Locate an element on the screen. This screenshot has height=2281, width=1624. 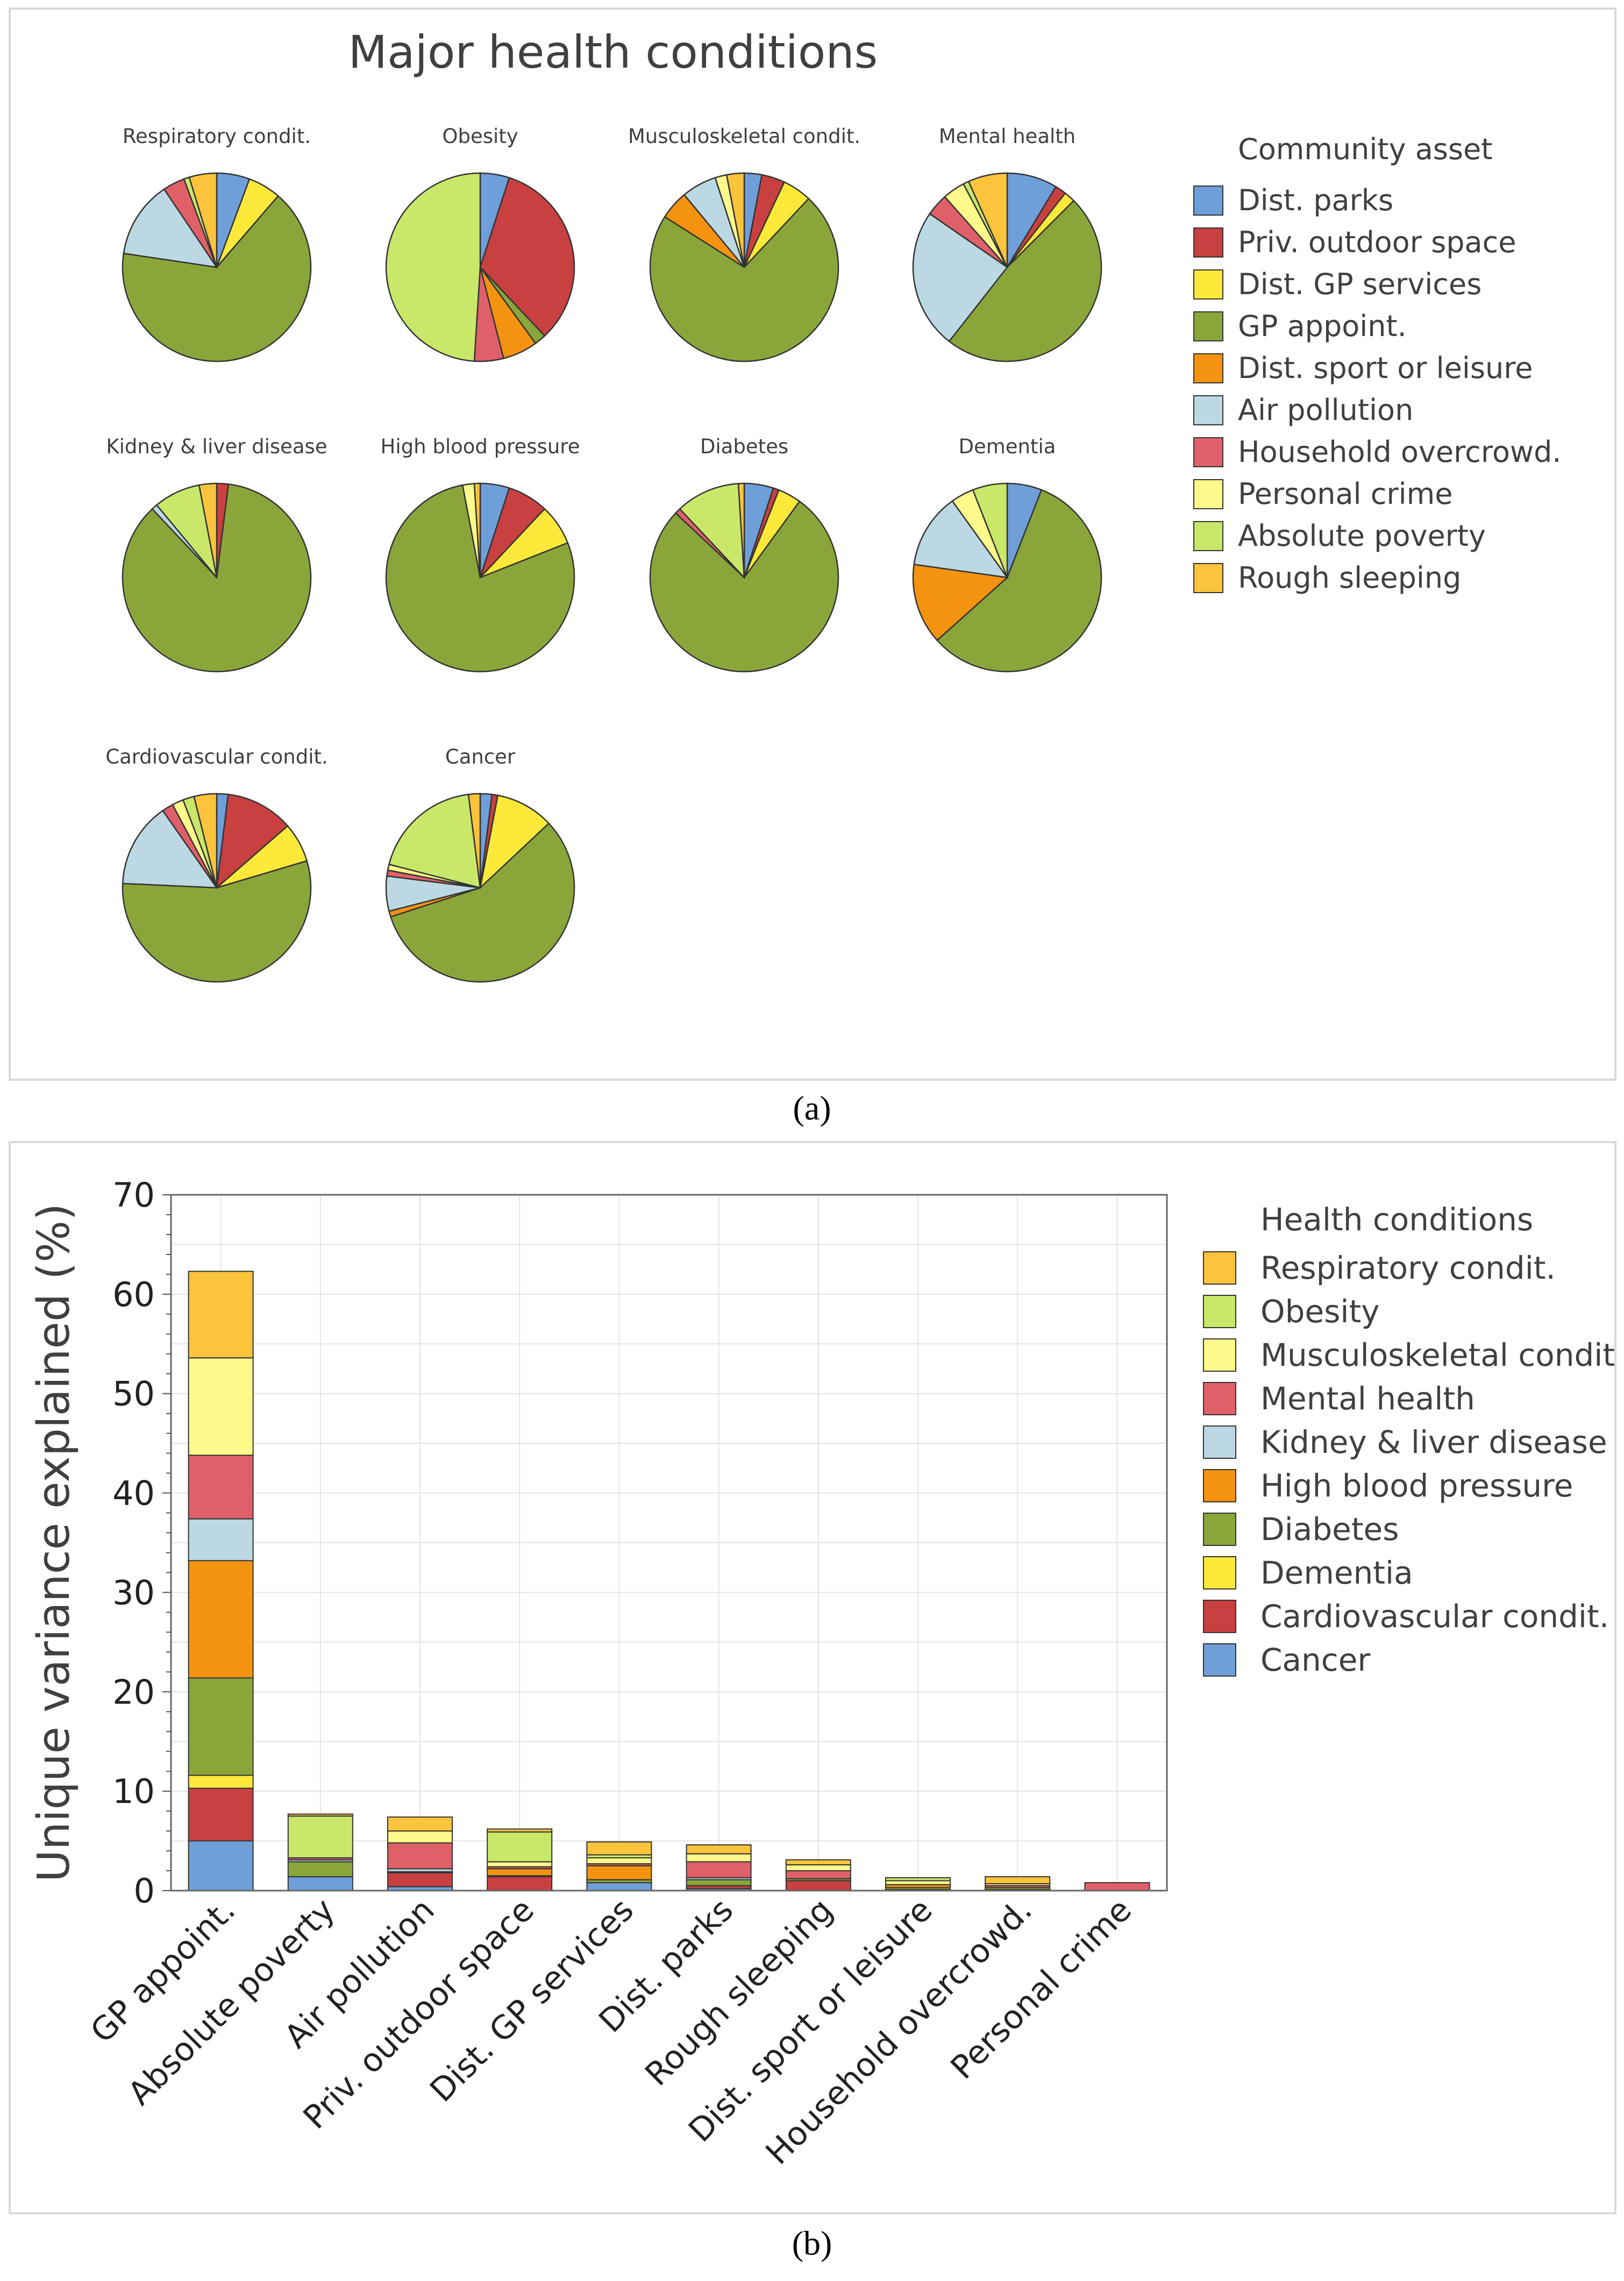
bar-air-pollution is located at coordinates (420, 1854).